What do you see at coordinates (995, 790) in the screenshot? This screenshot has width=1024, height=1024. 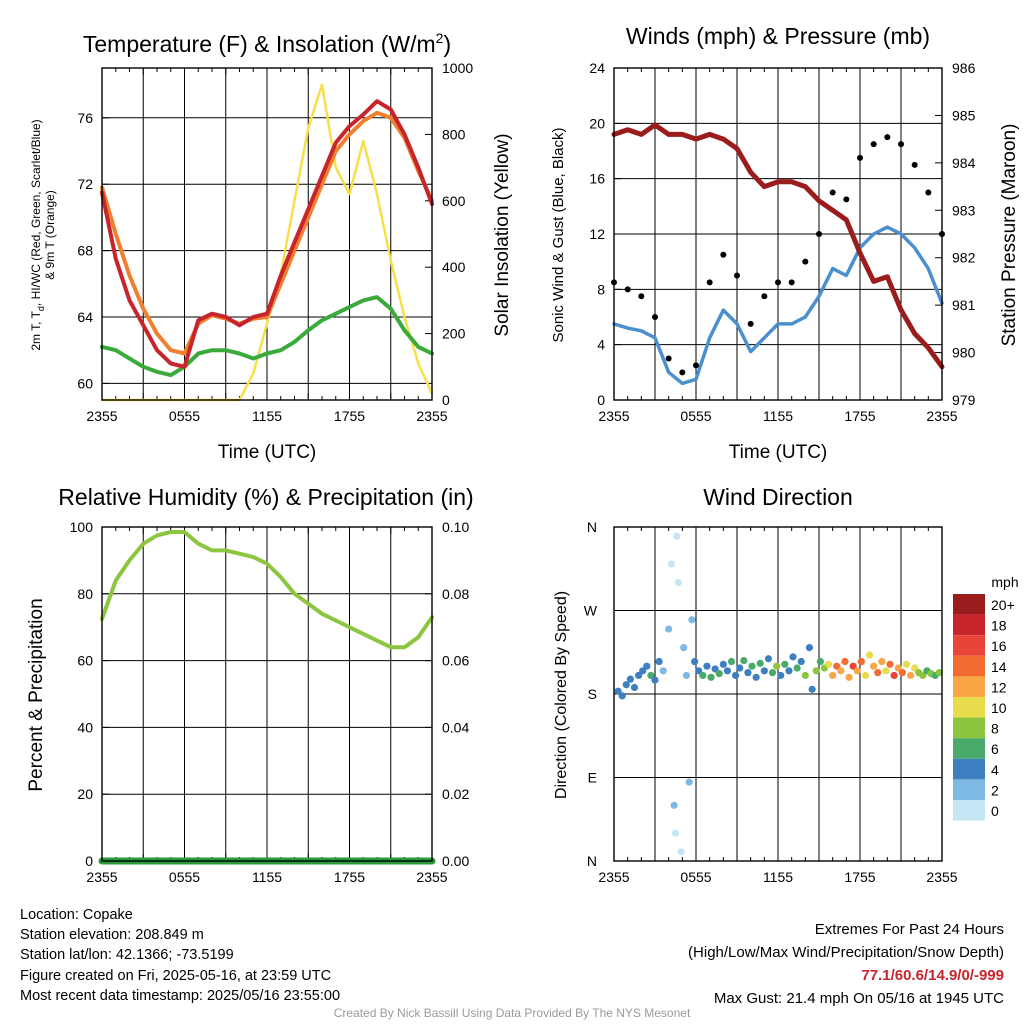 I see `colorbar-label: 2` at bounding box center [995, 790].